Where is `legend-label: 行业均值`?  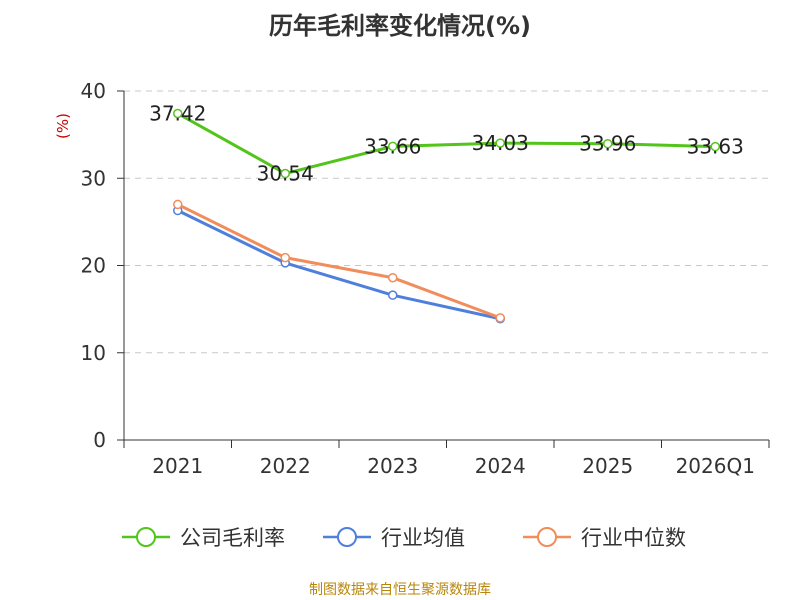 legend-label: 行业均值 is located at coordinates (423, 538).